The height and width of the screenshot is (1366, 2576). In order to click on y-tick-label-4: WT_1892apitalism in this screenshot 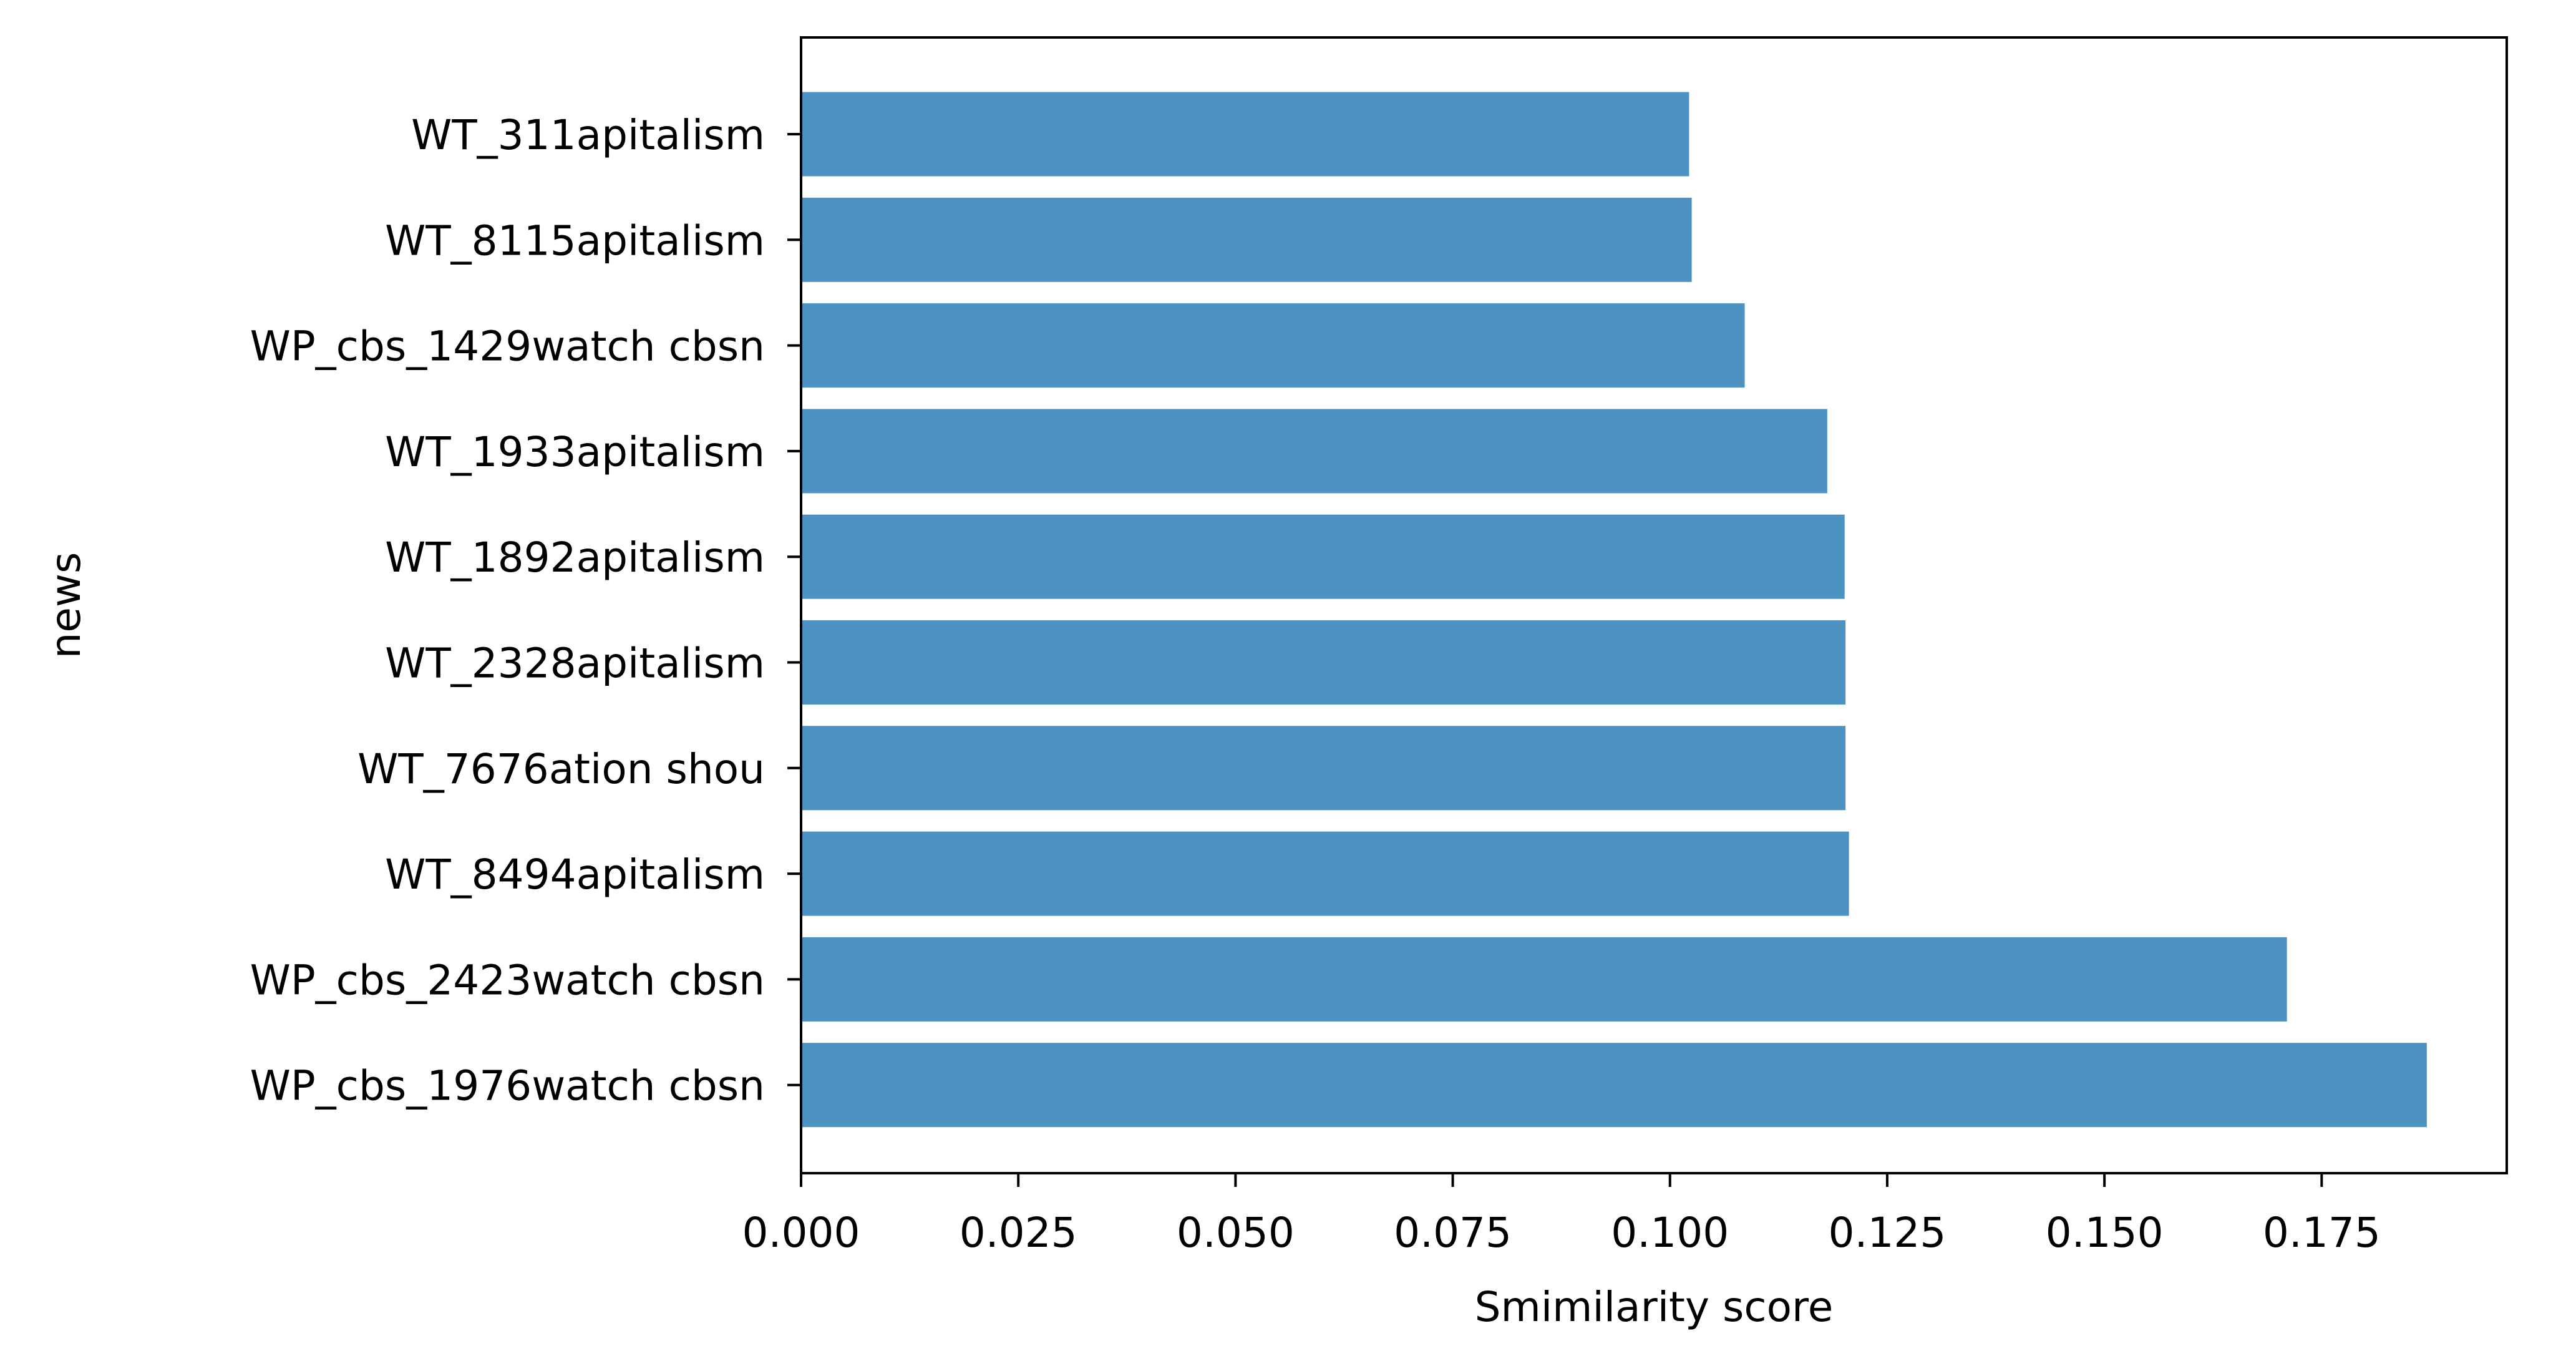, I will do `click(575, 558)`.